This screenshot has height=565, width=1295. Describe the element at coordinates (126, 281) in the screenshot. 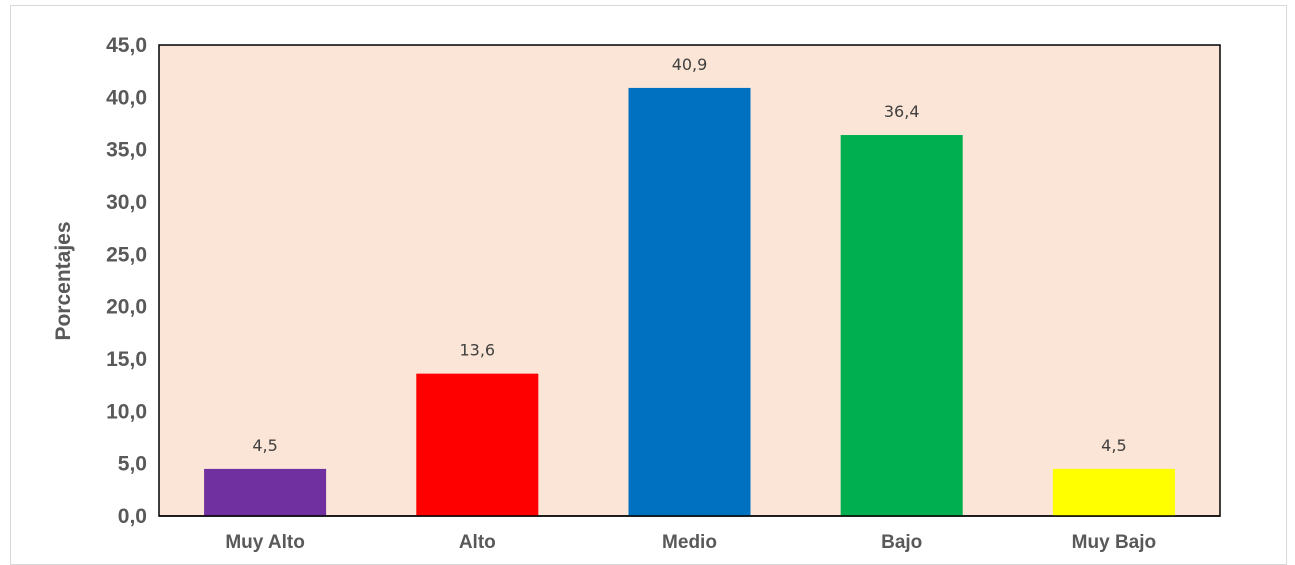

I see `y-axis-ticks: 0,0 5,0 10,0 15,0 20,0 25,0 30,0 35,0 40,0 45,0` at that location.